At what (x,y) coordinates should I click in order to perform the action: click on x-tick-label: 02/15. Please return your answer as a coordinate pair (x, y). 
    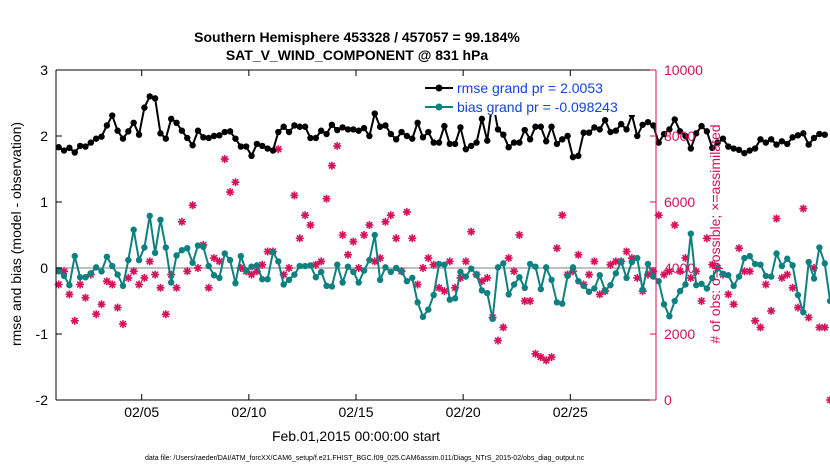
    Looking at the image, I should click on (355, 412).